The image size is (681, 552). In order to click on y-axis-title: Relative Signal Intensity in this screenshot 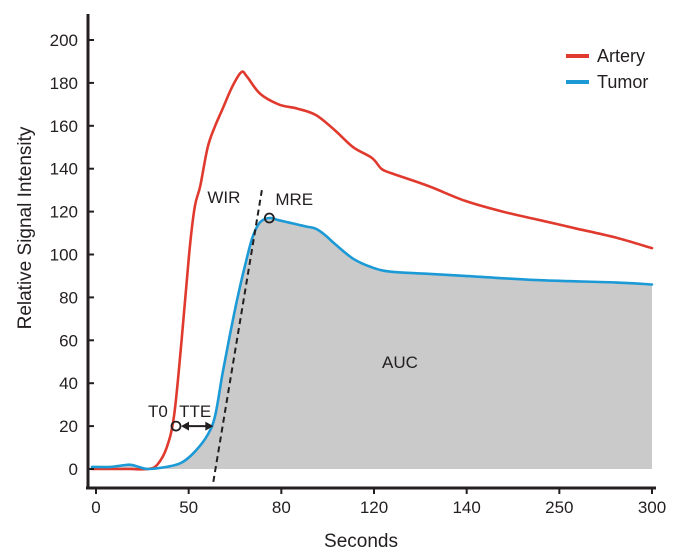, I will do `click(25, 227)`.